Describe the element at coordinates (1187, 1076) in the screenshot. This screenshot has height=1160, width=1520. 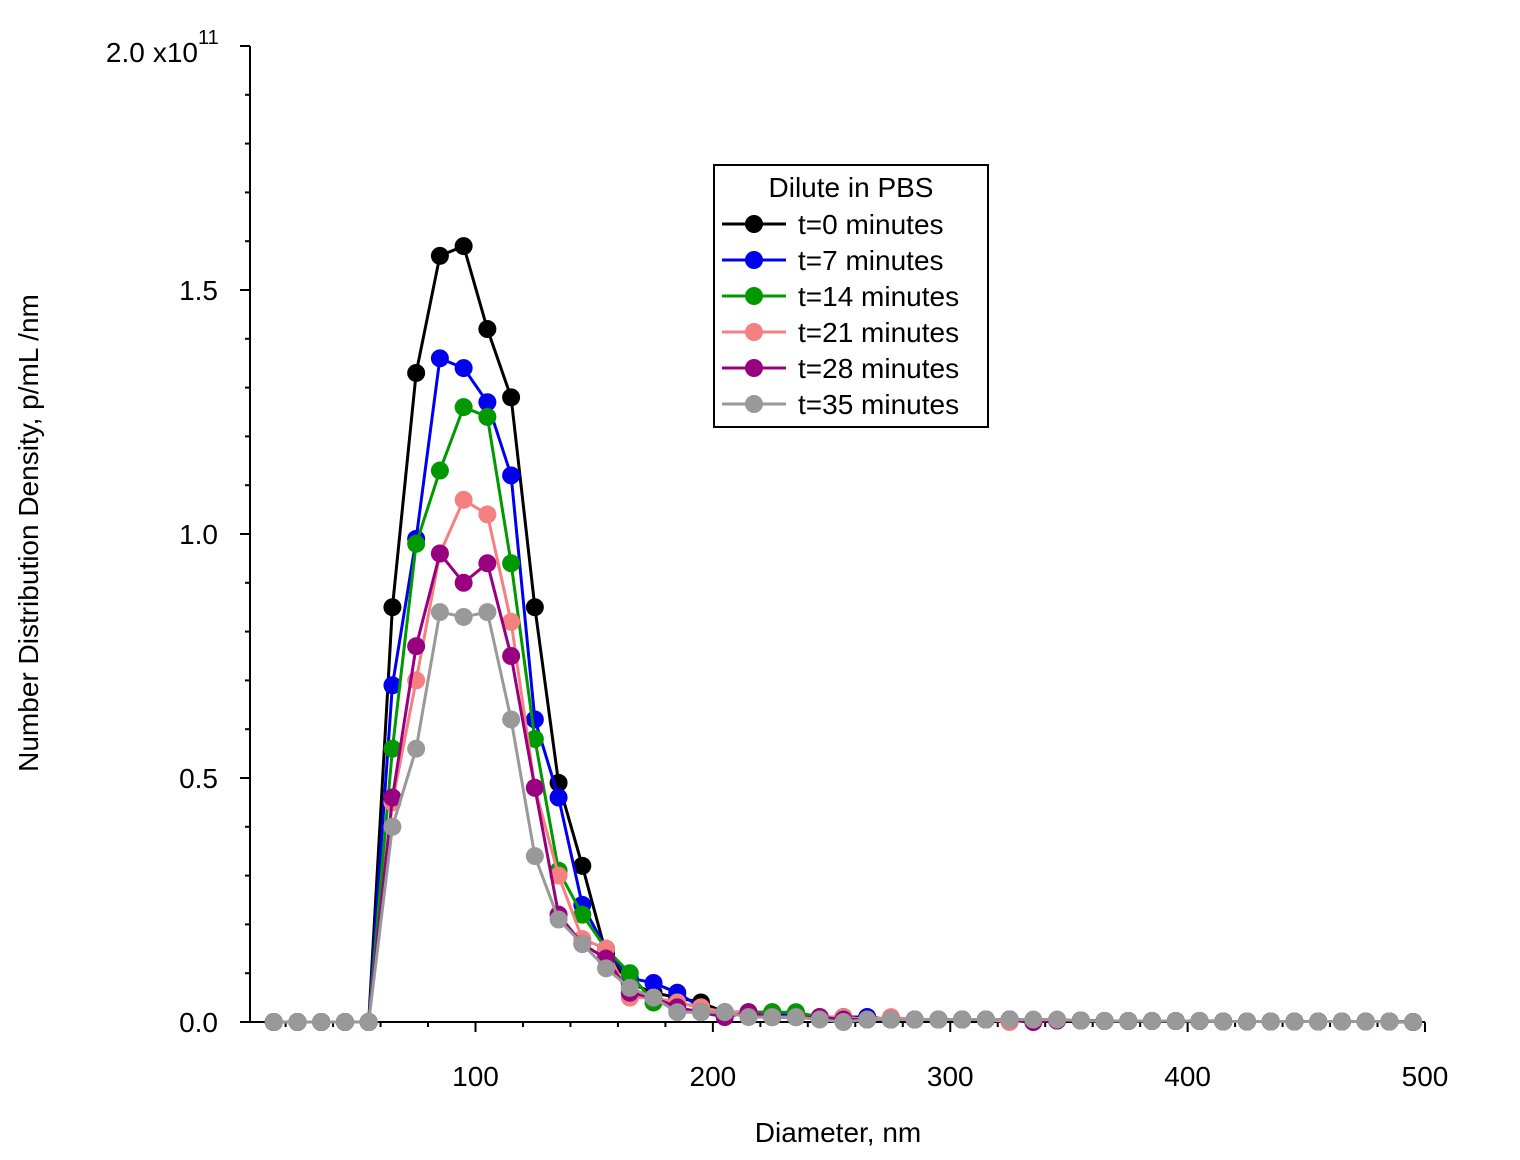
I see `x-tick-label: 400` at that location.